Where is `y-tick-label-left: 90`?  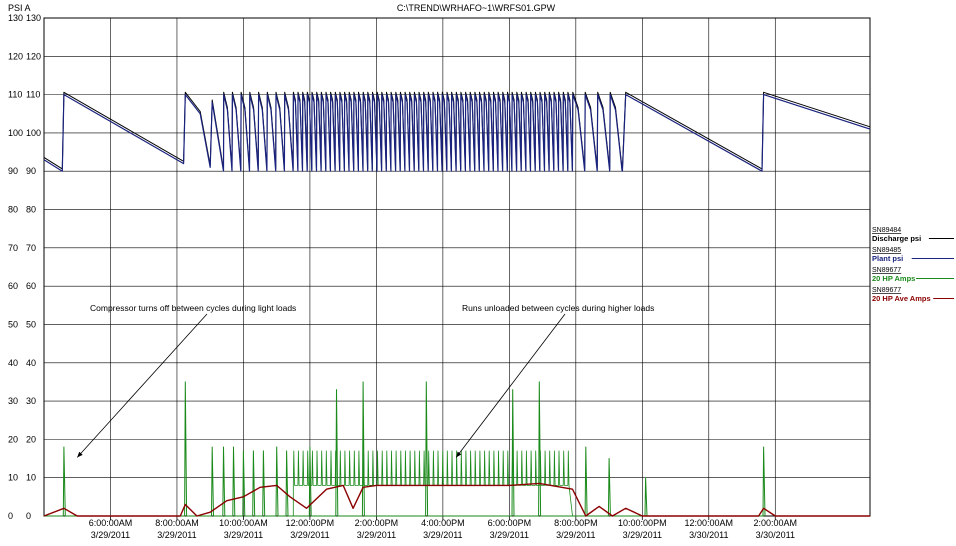 y-tick-label-left: 90 is located at coordinates (13, 171).